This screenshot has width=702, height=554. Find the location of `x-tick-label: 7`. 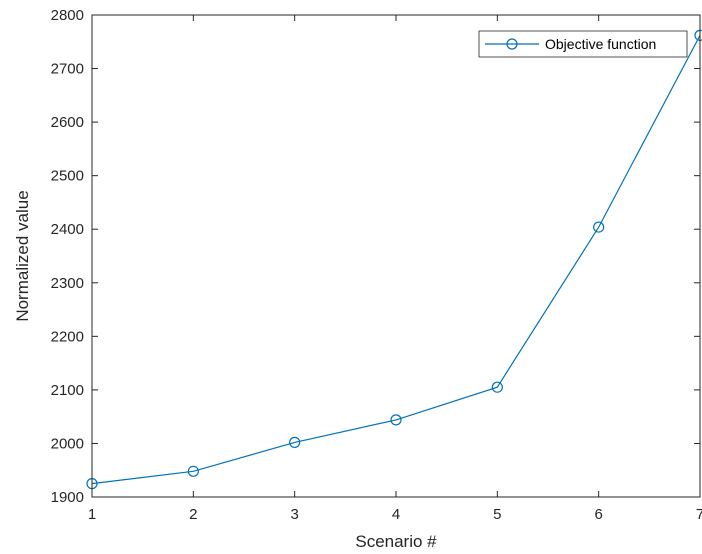

x-tick-label: 7 is located at coordinates (699, 514).